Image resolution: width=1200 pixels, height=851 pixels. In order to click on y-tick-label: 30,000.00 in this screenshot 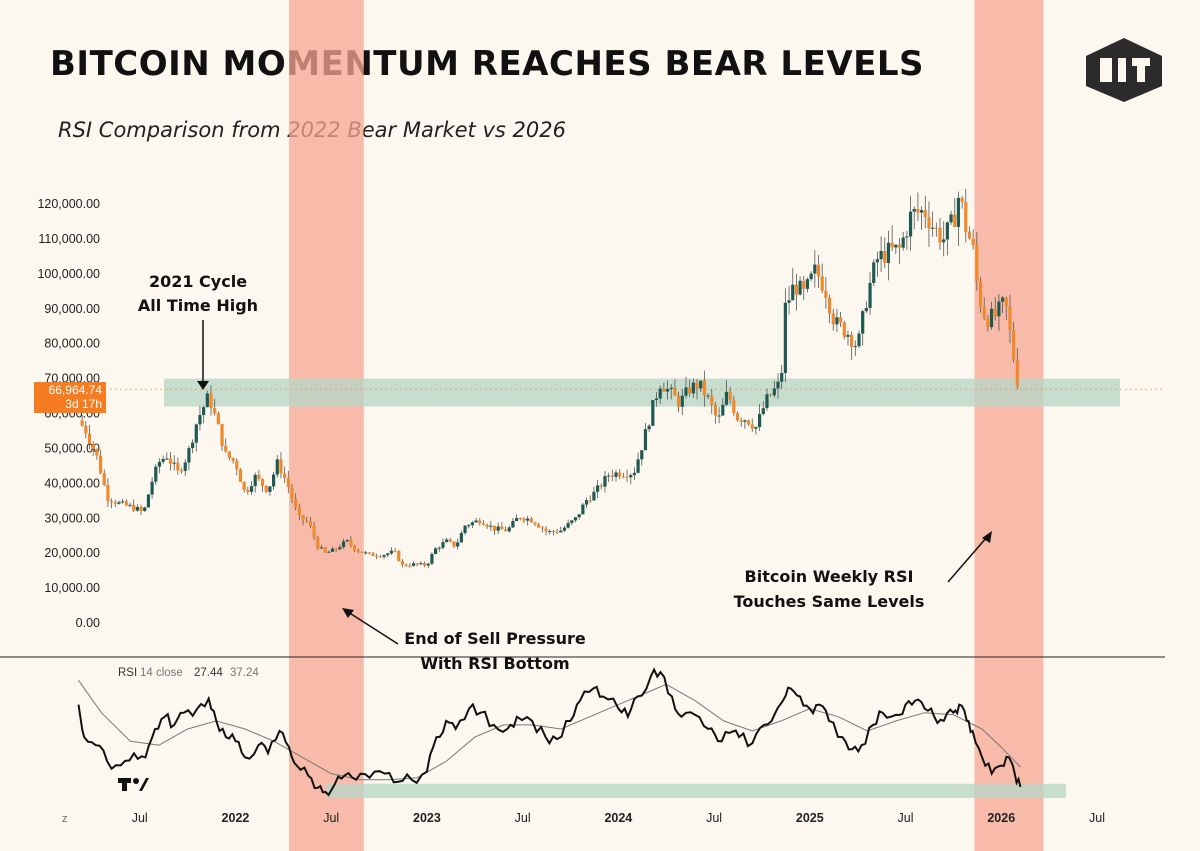, I will do `click(72, 518)`.